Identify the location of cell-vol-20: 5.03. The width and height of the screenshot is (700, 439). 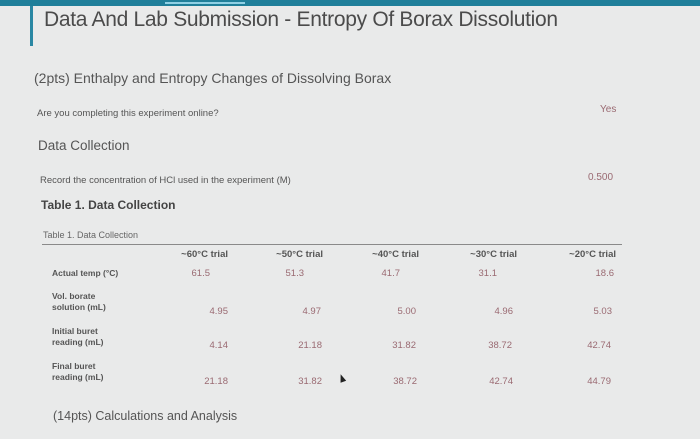
(603, 311).